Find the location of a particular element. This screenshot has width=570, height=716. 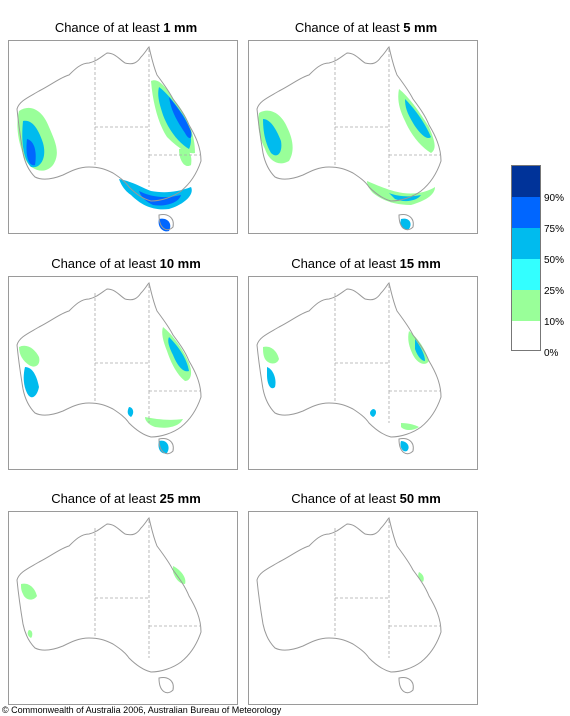

legend-label-10: 10% is located at coordinates (554, 322).